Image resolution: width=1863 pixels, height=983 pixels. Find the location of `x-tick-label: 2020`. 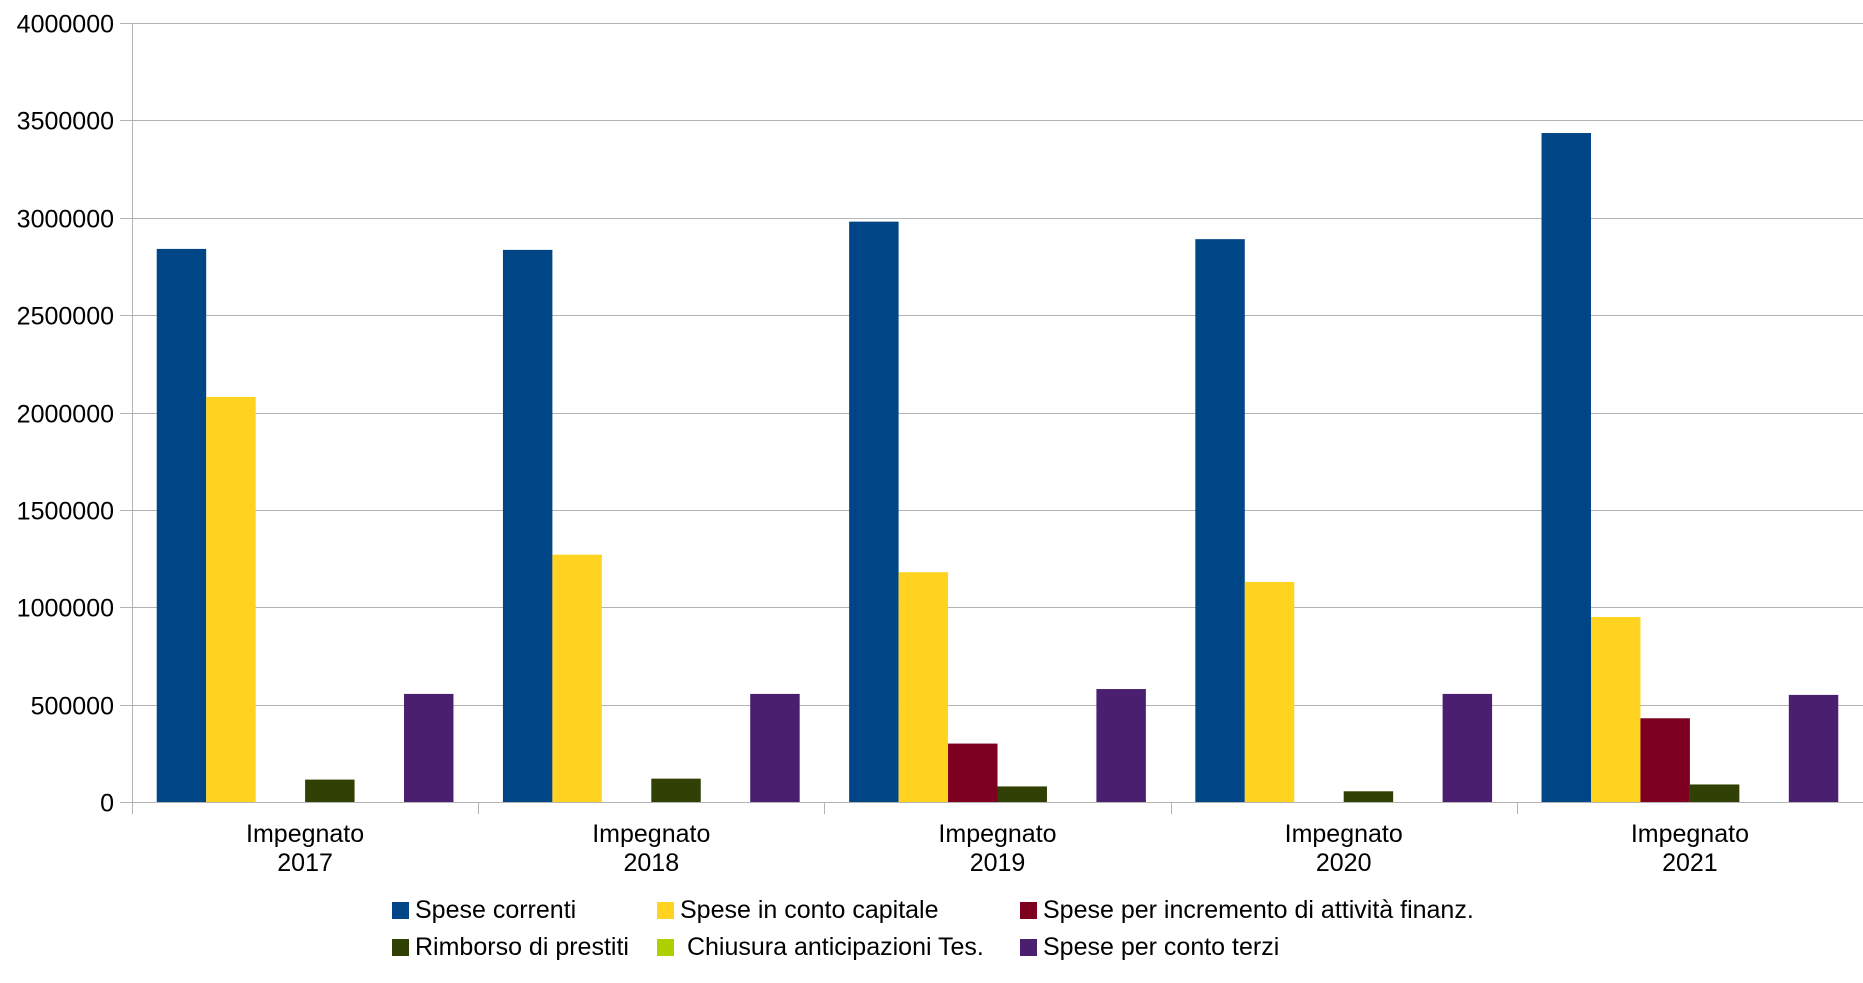

x-tick-label: 2020 is located at coordinates (1344, 863).